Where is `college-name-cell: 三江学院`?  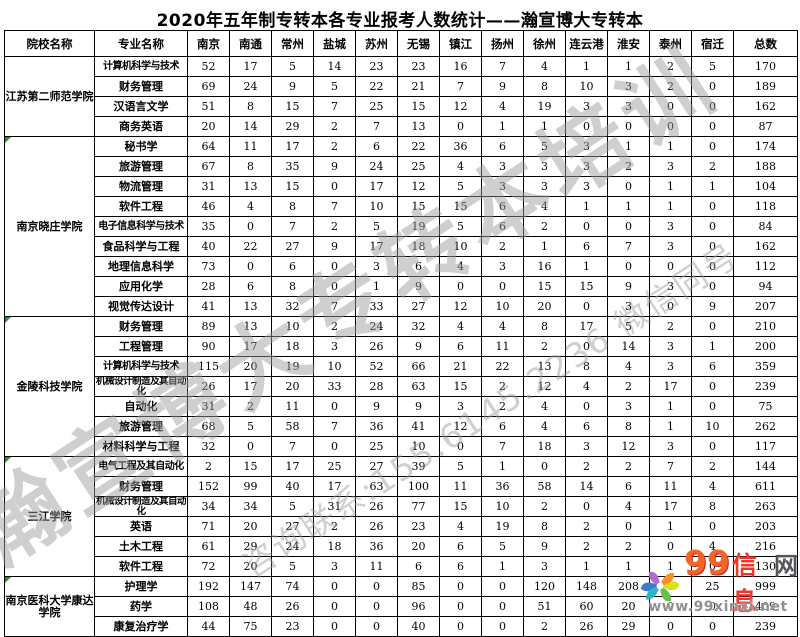
college-name-cell: 三江学院 is located at coordinates (49, 516).